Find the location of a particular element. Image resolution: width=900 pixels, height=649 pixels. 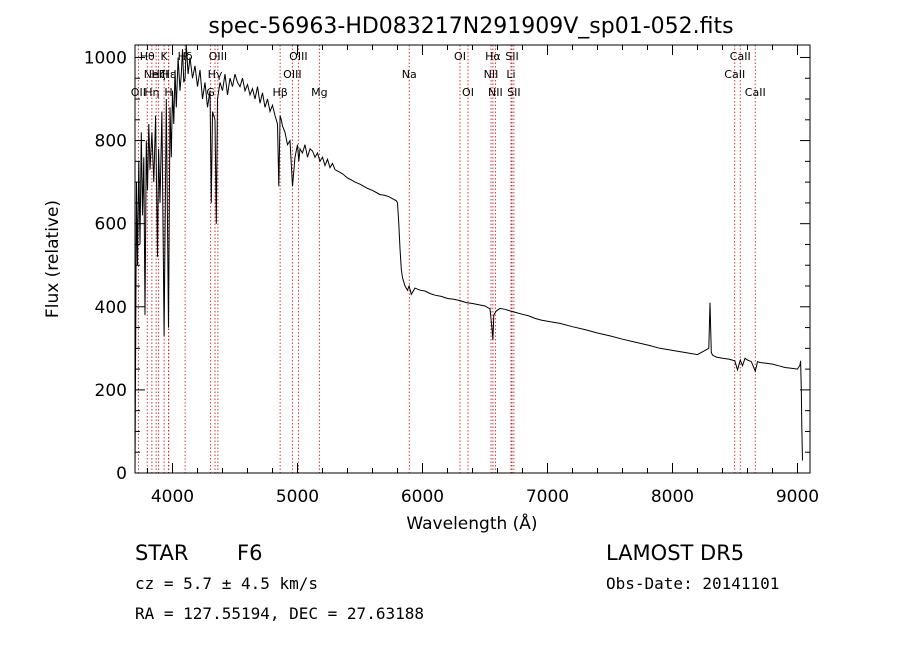

x-tick-label: 6000 is located at coordinates (422, 497).